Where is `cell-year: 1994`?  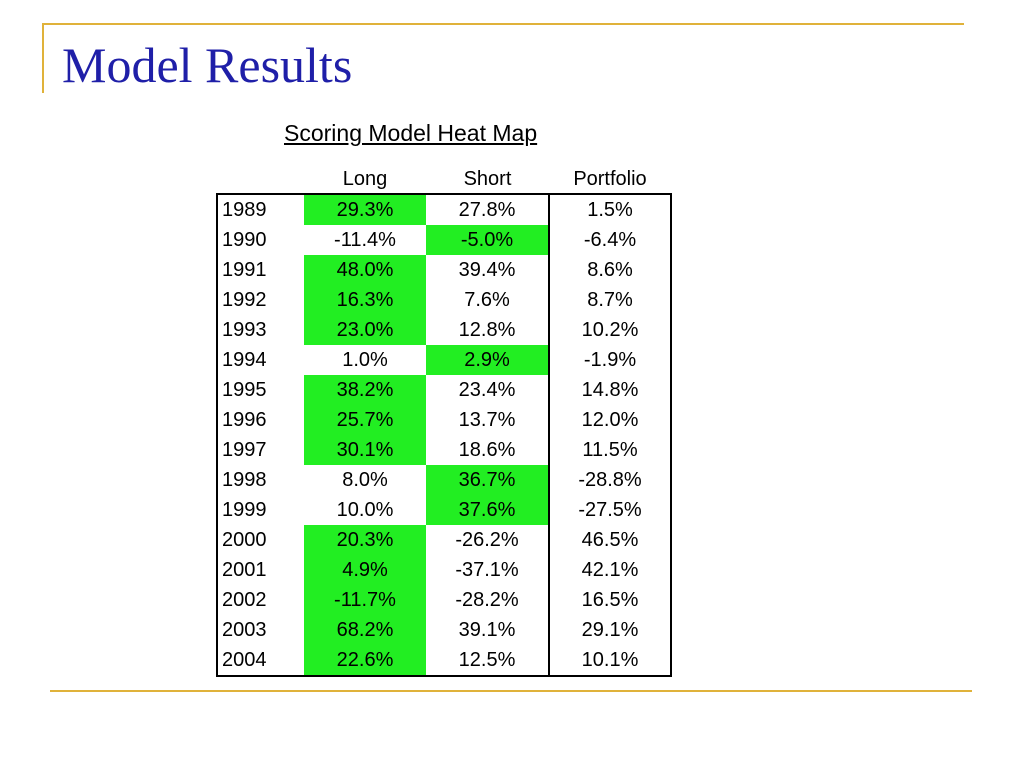
cell-year: 1994 is located at coordinates (260, 360).